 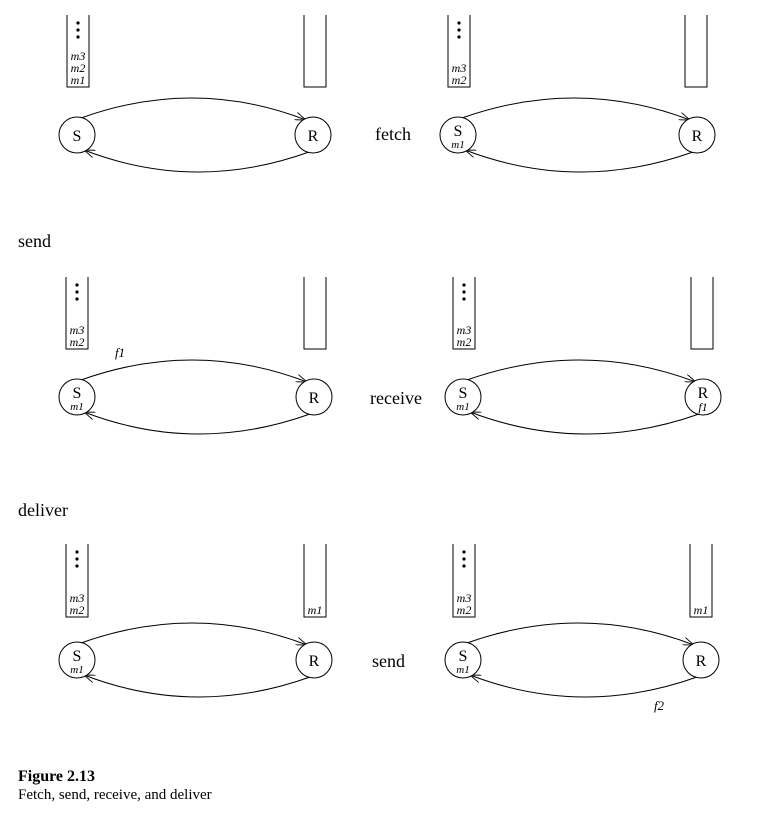 What do you see at coordinates (396, 398) in the screenshot?
I see `transition-label-receive: receive` at bounding box center [396, 398].